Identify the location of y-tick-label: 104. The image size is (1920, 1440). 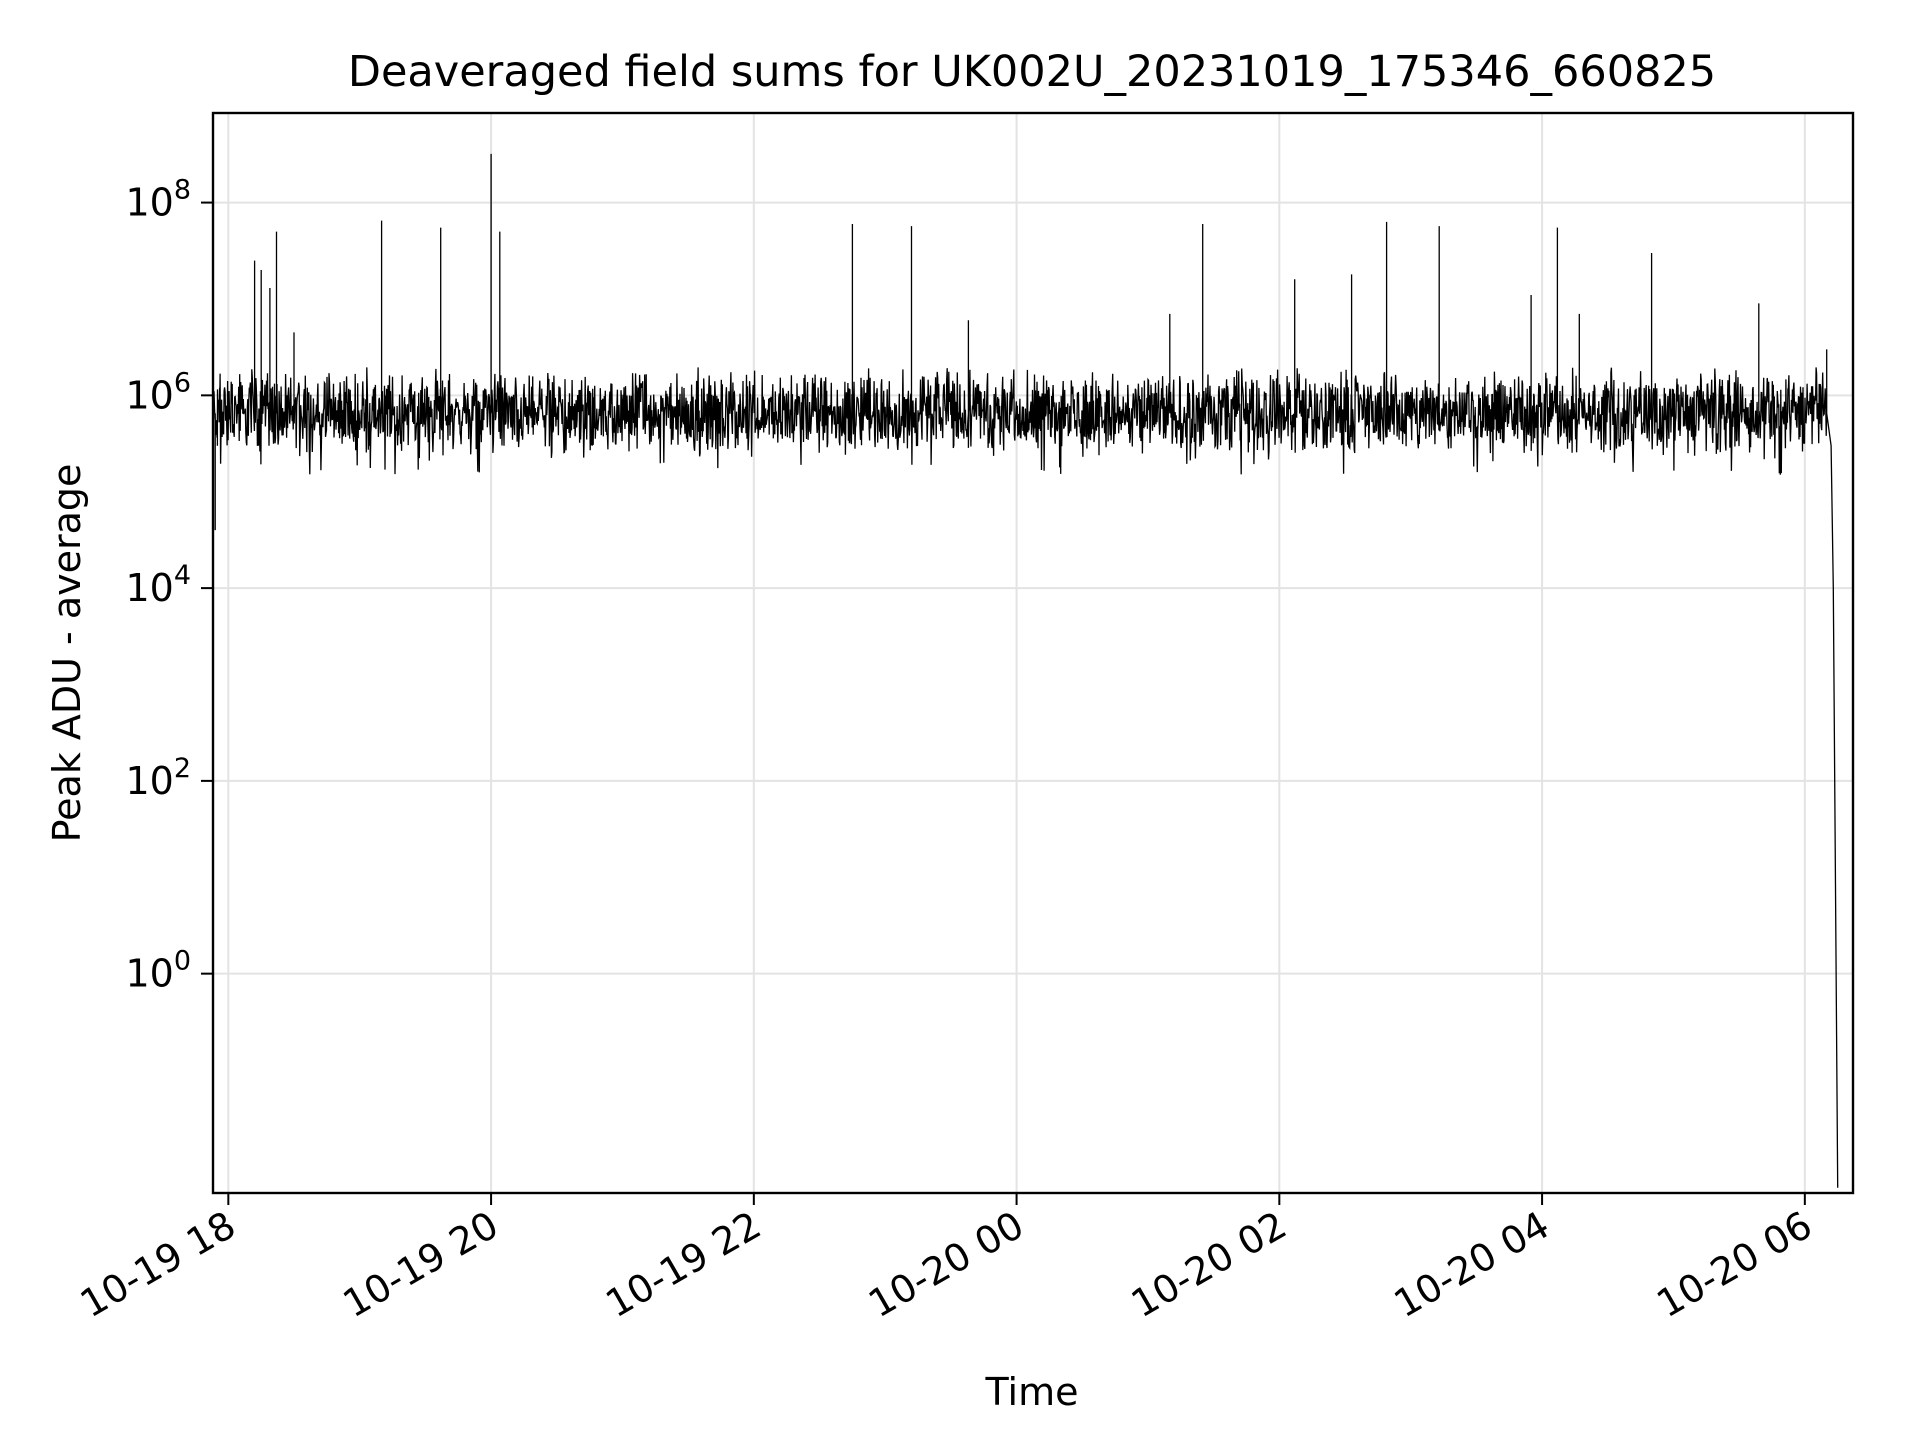
(158, 585).